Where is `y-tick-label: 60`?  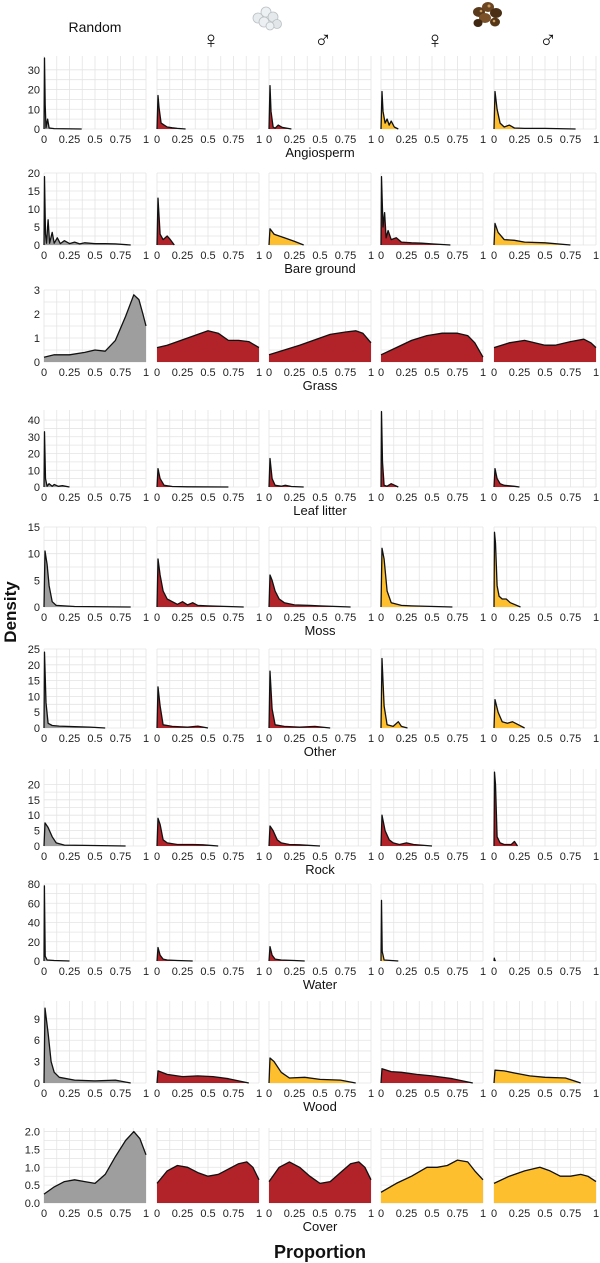
y-tick-label: 60 is located at coordinates (34, 904).